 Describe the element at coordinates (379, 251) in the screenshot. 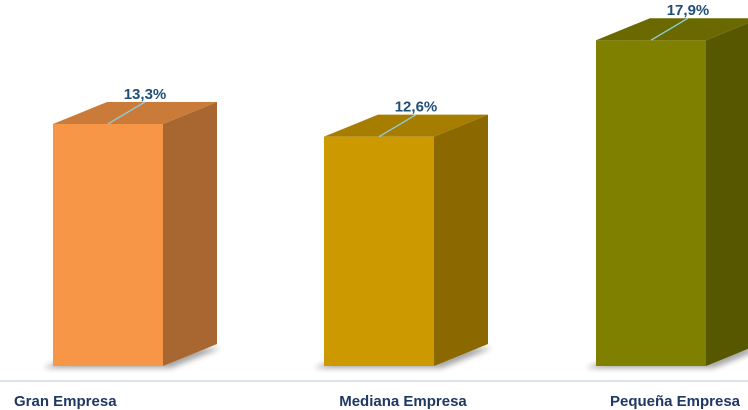

I see `bar-front-mediana-empresa` at that location.